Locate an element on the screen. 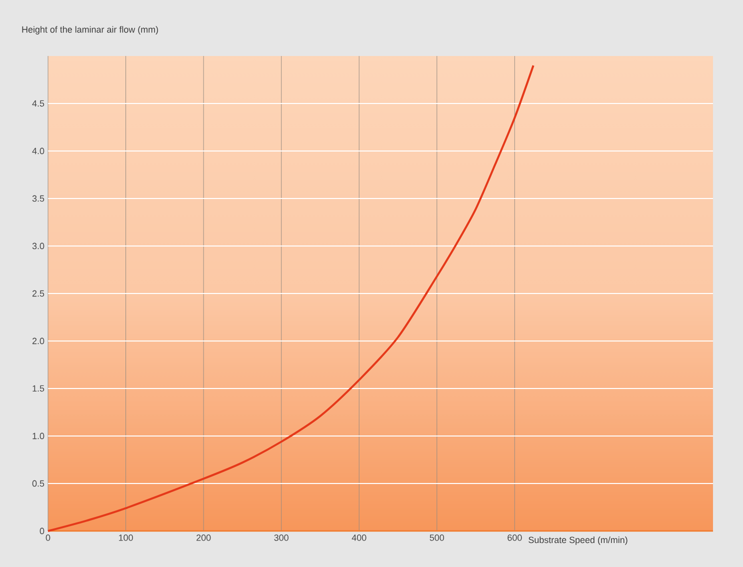  y-tick-label: 2.5 is located at coordinates (38, 293).